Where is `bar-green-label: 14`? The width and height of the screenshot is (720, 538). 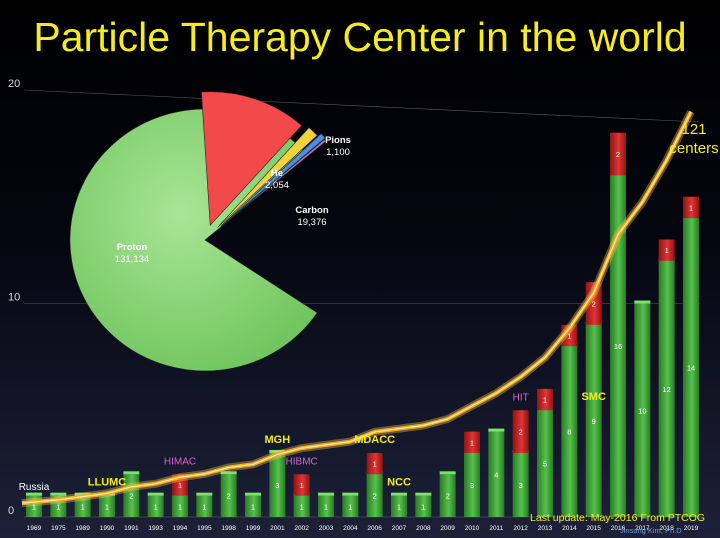
bar-green-label: 14 is located at coordinates (691, 368).